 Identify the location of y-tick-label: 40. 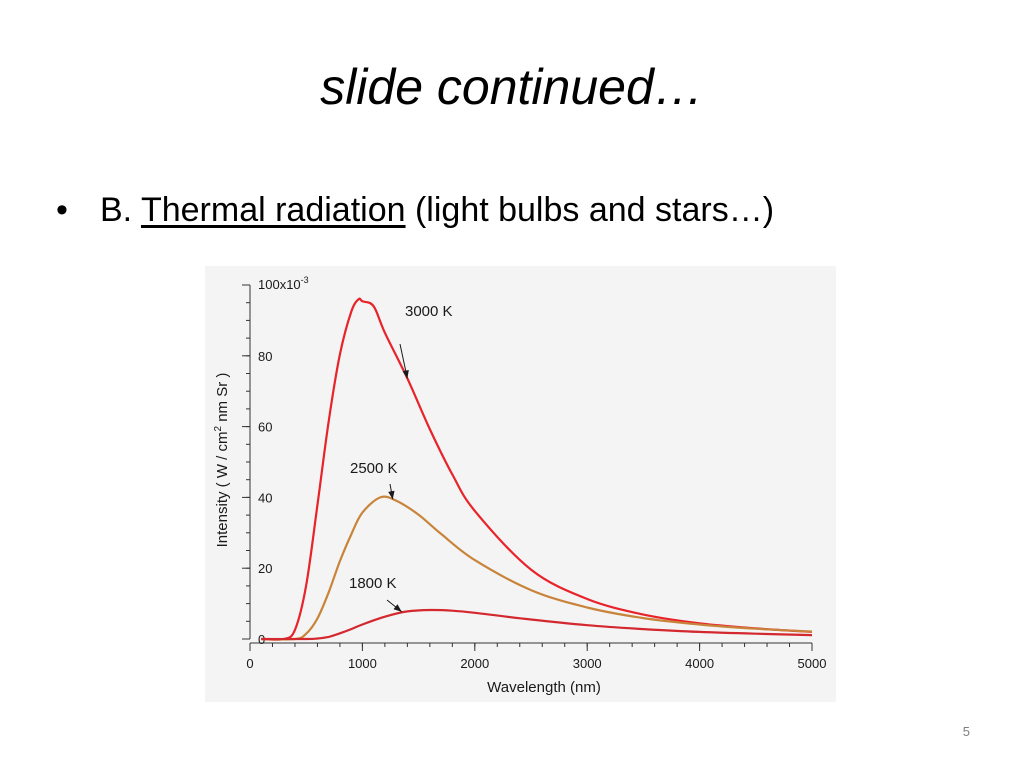
(265, 497).